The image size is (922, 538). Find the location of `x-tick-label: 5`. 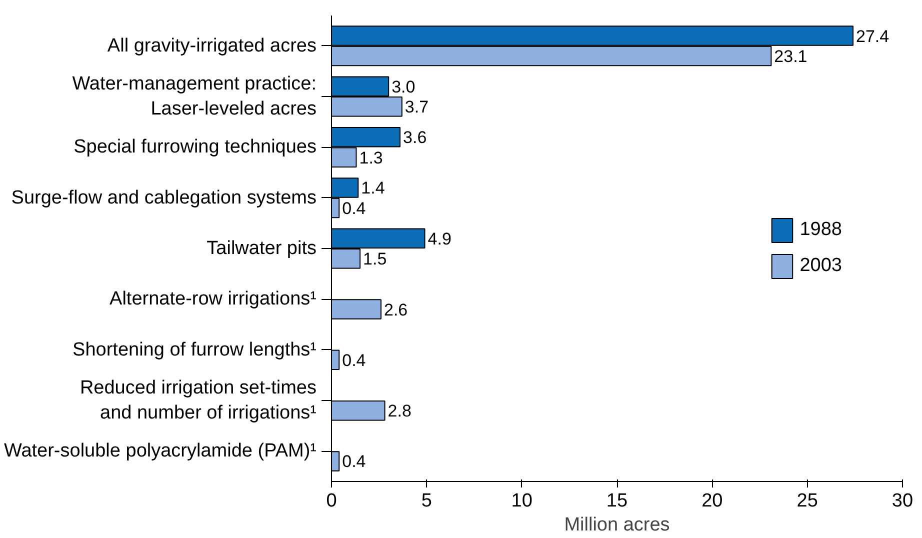

x-tick-label: 5 is located at coordinates (426, 501).